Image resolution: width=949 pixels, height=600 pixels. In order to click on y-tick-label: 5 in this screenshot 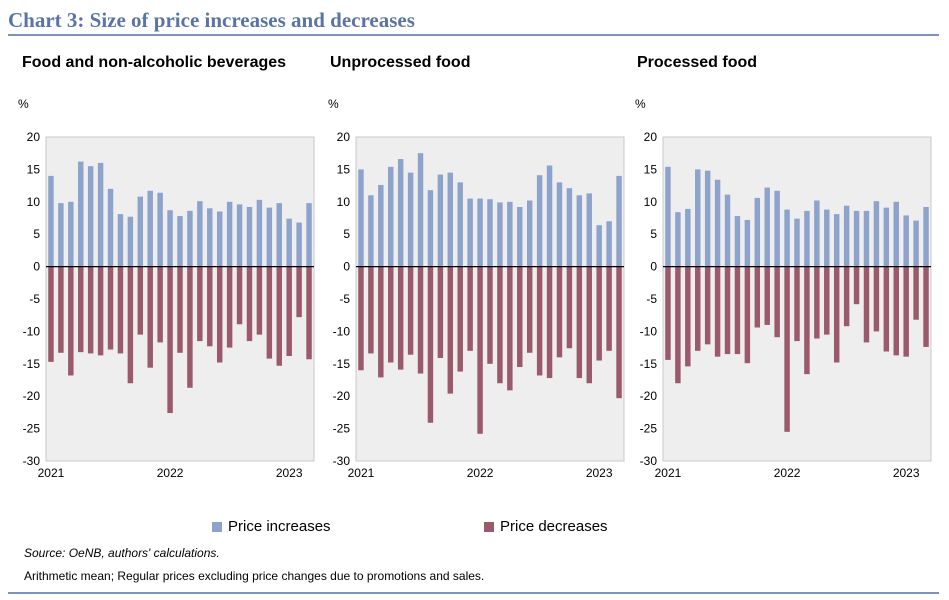, I will do `click(36, 234)`.